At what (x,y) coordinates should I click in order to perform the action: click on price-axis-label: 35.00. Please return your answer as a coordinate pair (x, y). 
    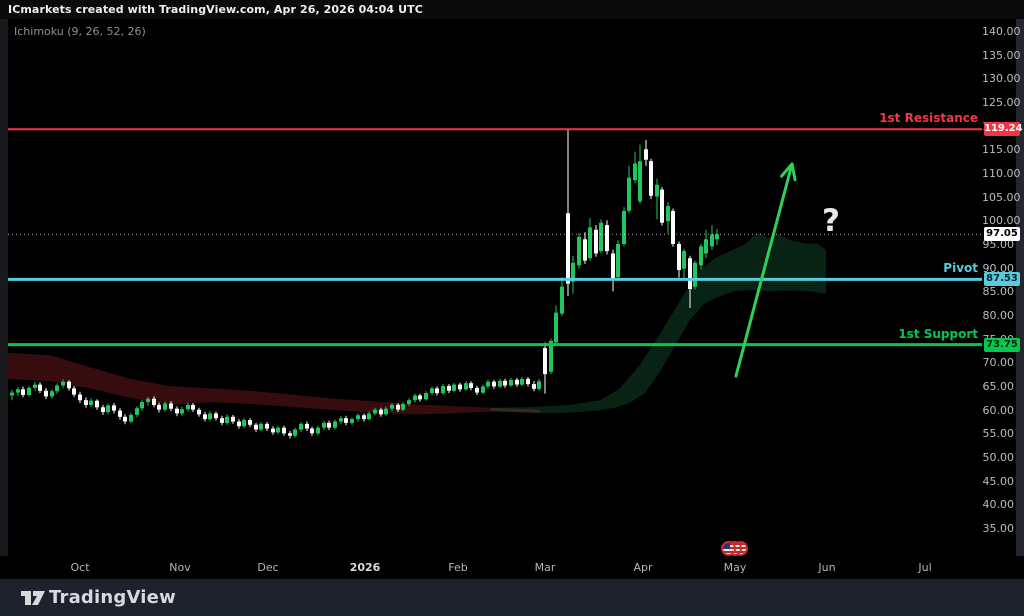
    Looking at the image, I should click on (998, 528).